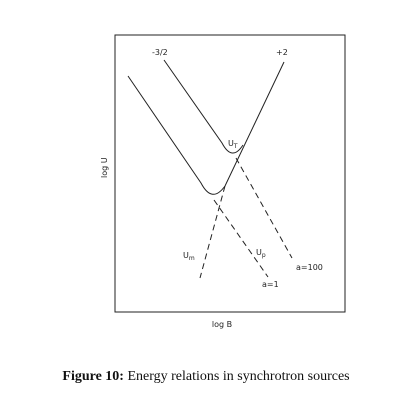  I want to click on particle-line-a100, so click(264, 208).